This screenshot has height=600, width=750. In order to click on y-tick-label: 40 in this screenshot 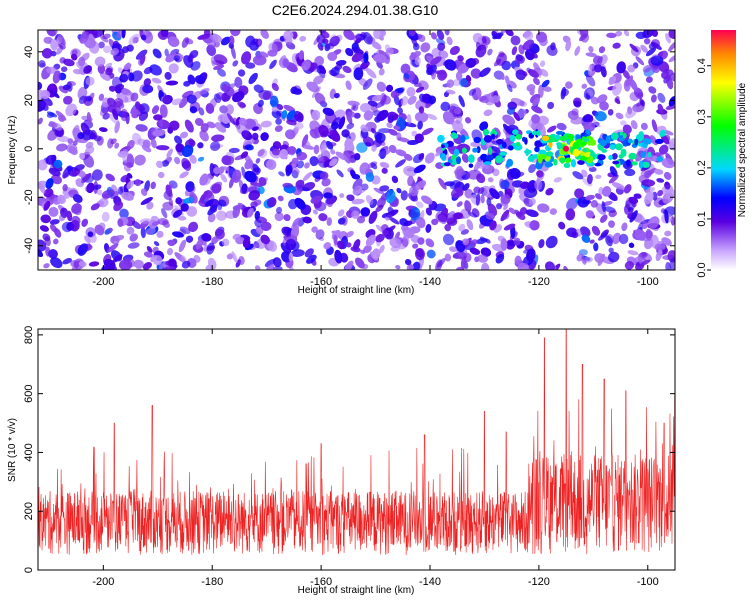, I will do `click(29, 52)`.